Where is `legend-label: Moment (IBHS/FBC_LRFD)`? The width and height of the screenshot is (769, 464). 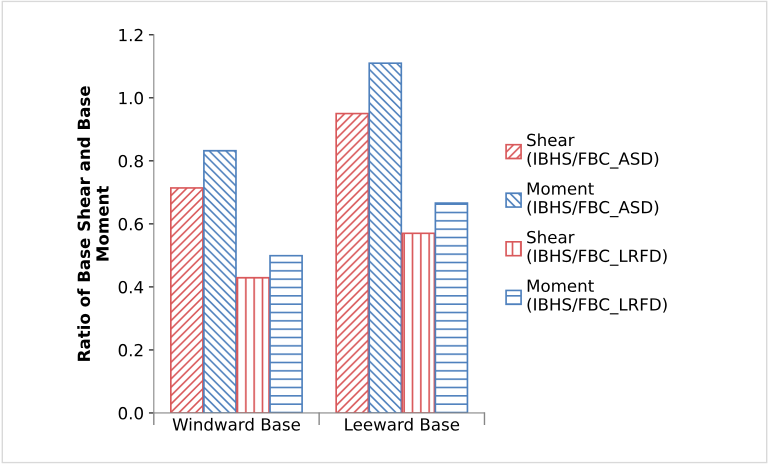 legend-label: Moment (IBHS/FBC_LRFD) is located at coordinates (597, 297).